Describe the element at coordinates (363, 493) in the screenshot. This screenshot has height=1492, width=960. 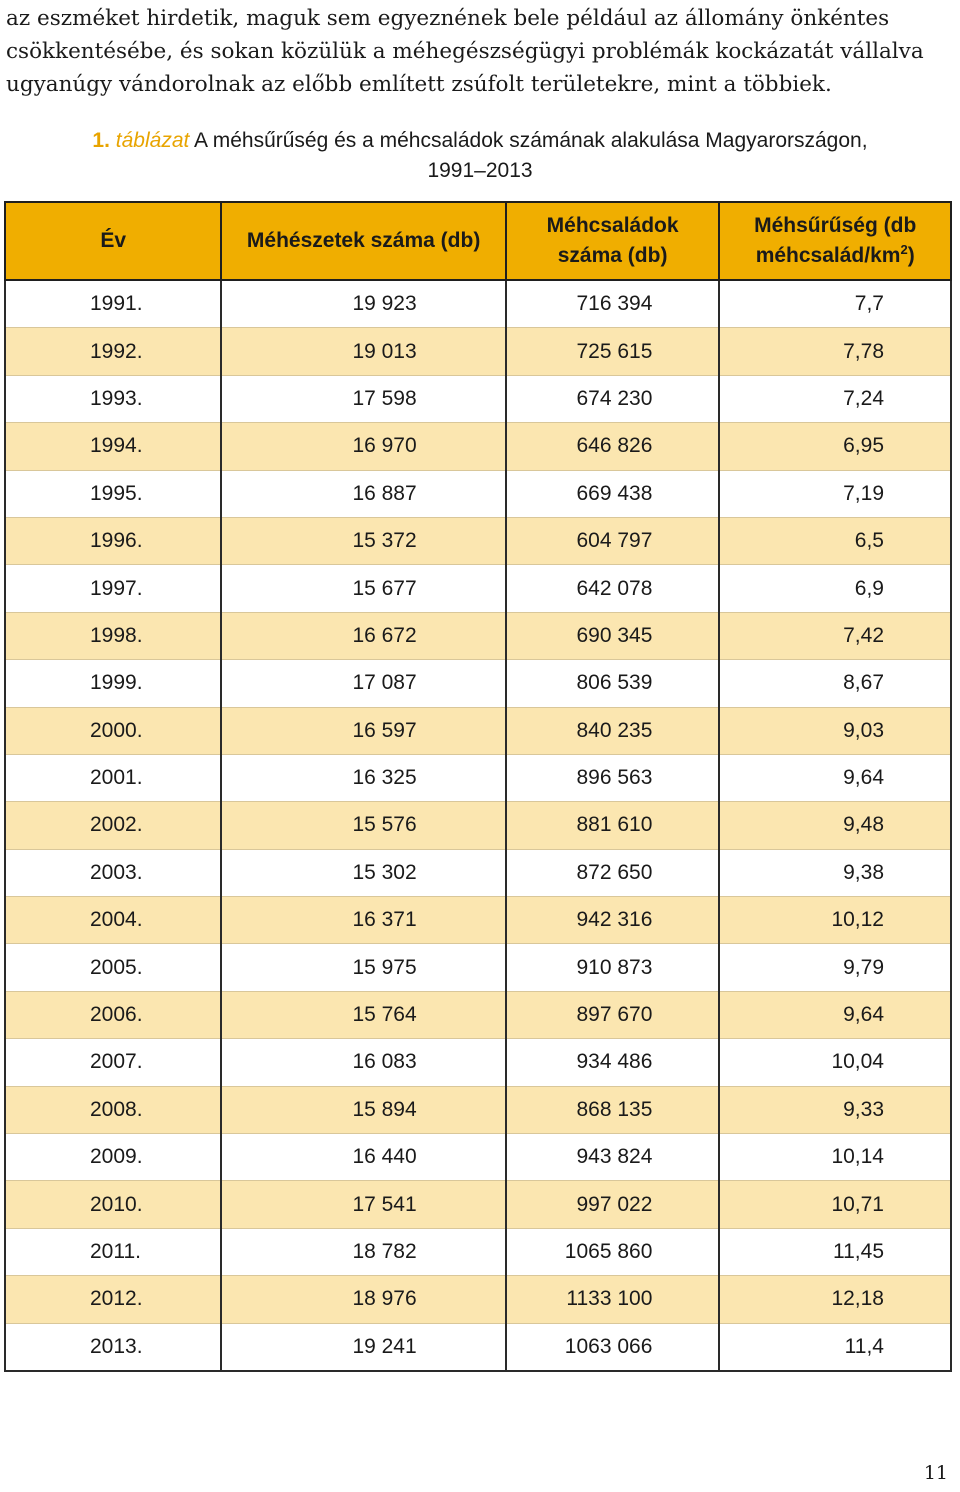
I see `cell-apiaries: 16 887` at that location.